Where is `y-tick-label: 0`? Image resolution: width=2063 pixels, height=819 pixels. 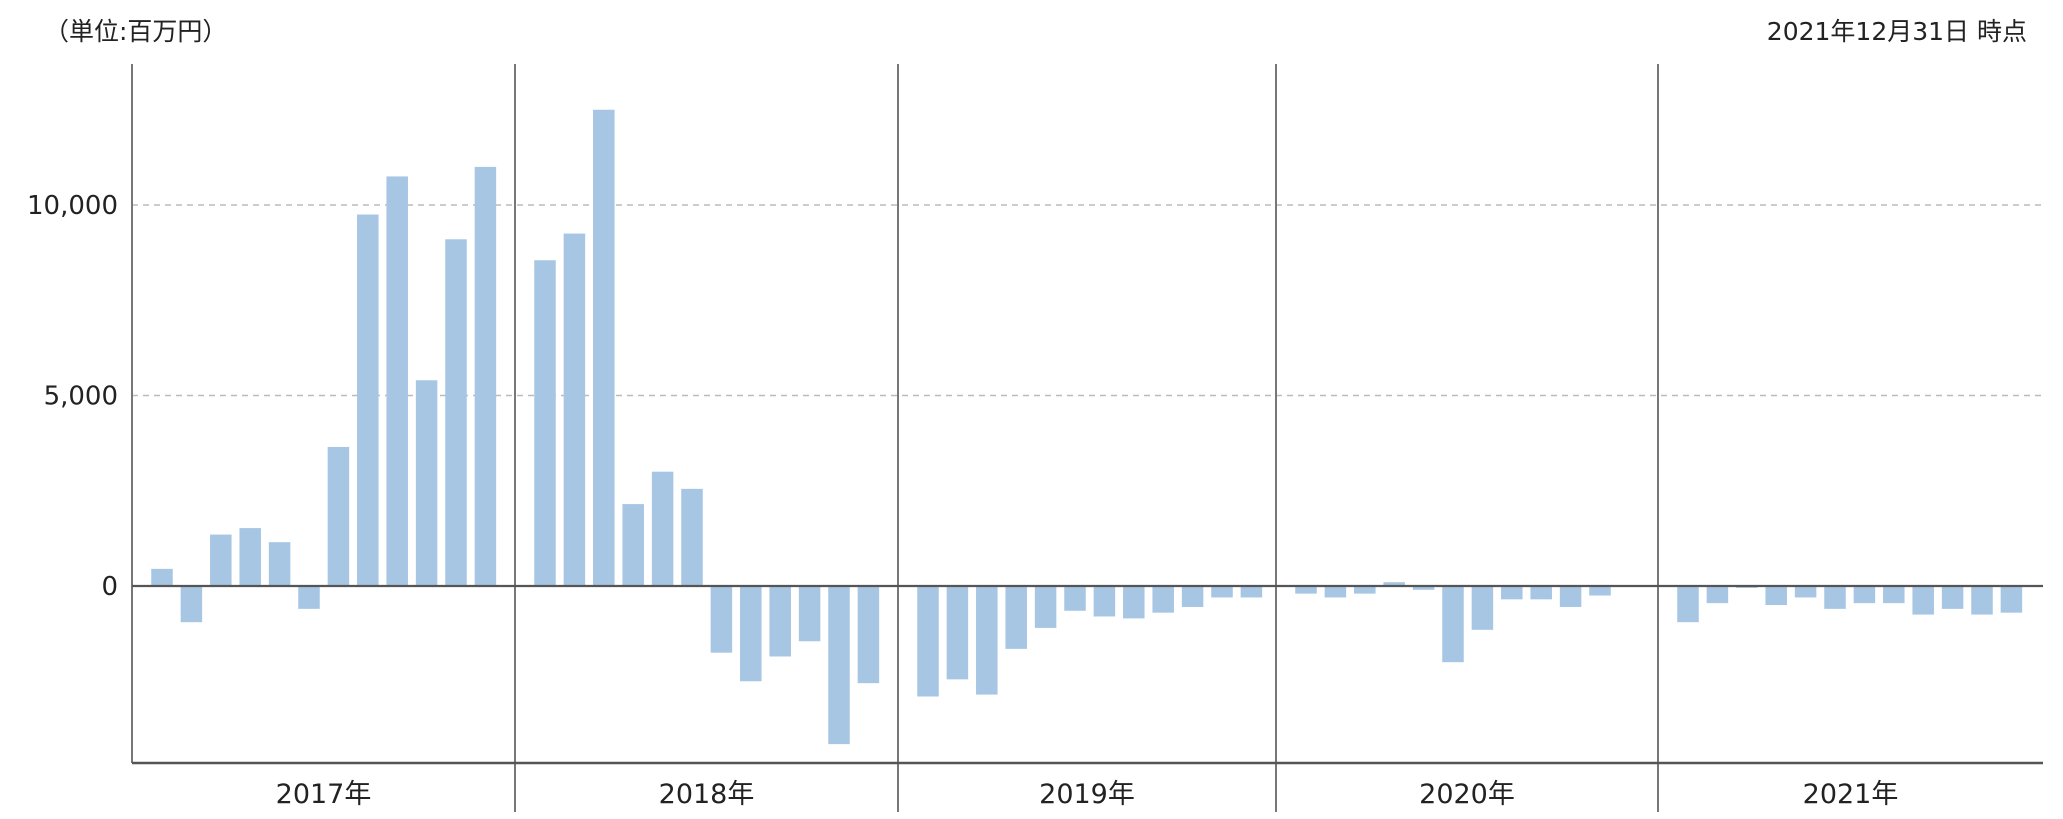
y-tick-label: 0 is located at coordinates (109, 587).